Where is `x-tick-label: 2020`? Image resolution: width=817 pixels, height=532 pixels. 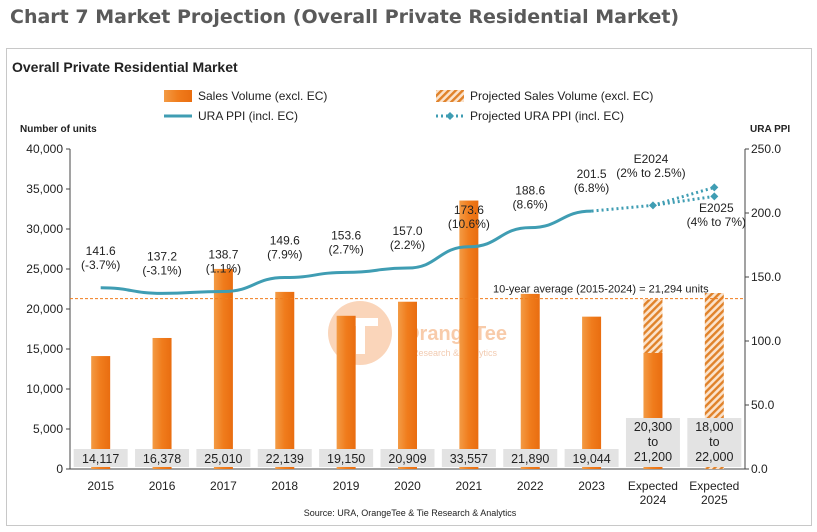 x-tick-label: 2020 is located at coordinates (407, 486).